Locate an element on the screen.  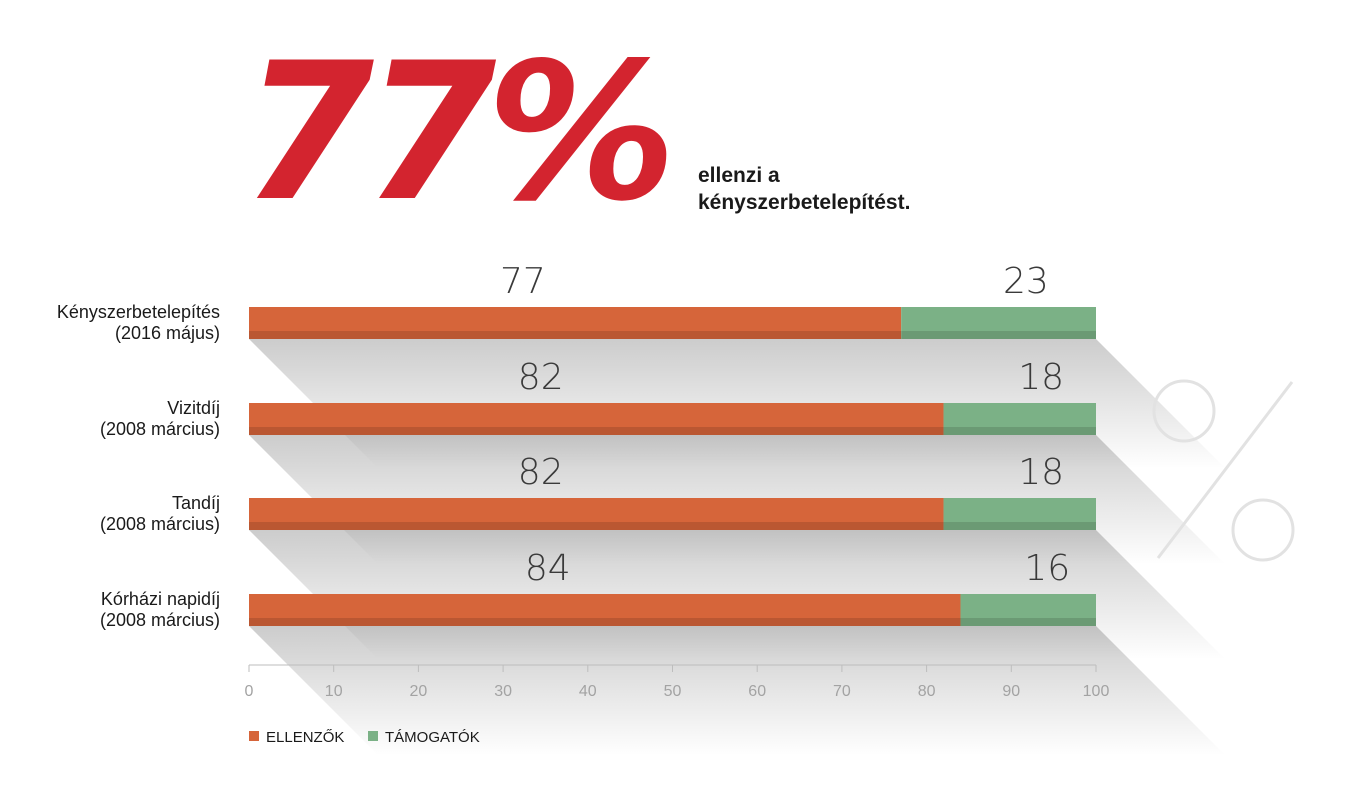
x-tick-label: 60 is located at coordinates (757, 691).